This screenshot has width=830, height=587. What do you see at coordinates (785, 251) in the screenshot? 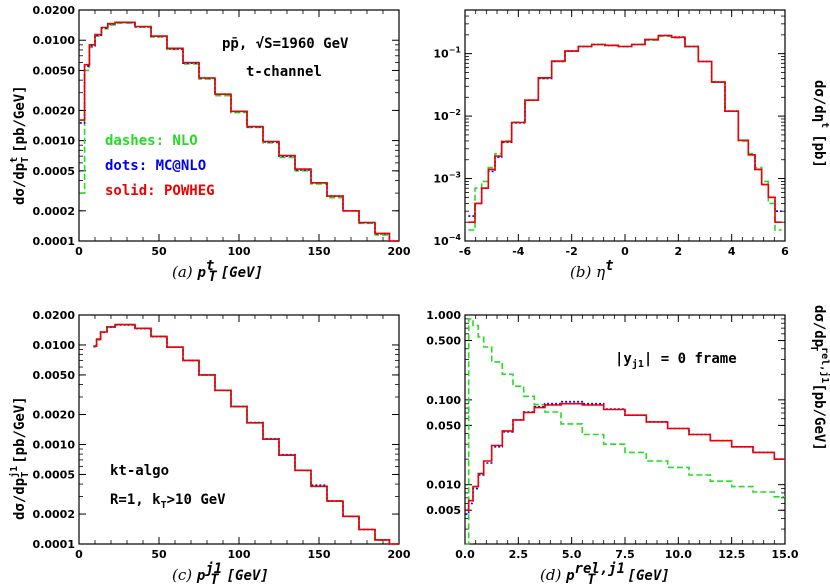
I see `x-tick-label: 6` at bounding box center [785, 251].